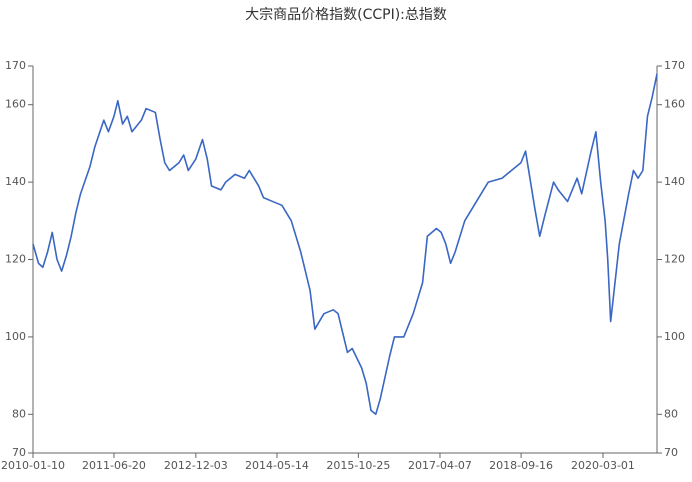 The width and height of the screenshot is (692, 482). What do you see at coordinates (521, 465) in the screenshot?
I see `x-tick-label: 2018-09-16` at bounding box center [521, 465].